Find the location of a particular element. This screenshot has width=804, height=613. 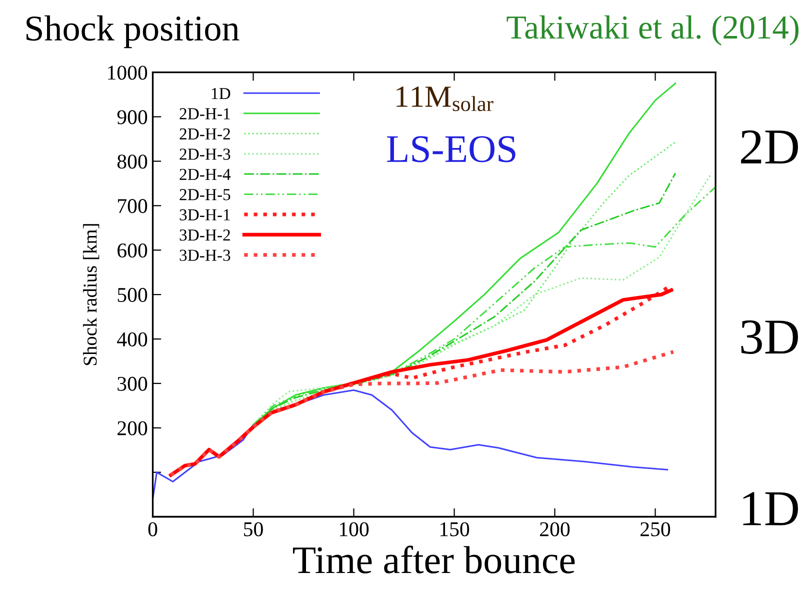

y-tick-label: 800 is located at coordinates (132, 161).